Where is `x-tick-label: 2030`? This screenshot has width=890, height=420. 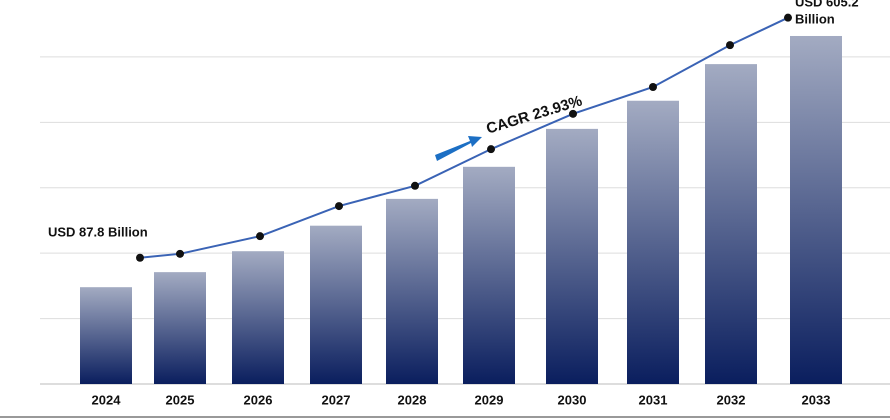
x-tick-label: 2030 is located at coordinates (572, 399).